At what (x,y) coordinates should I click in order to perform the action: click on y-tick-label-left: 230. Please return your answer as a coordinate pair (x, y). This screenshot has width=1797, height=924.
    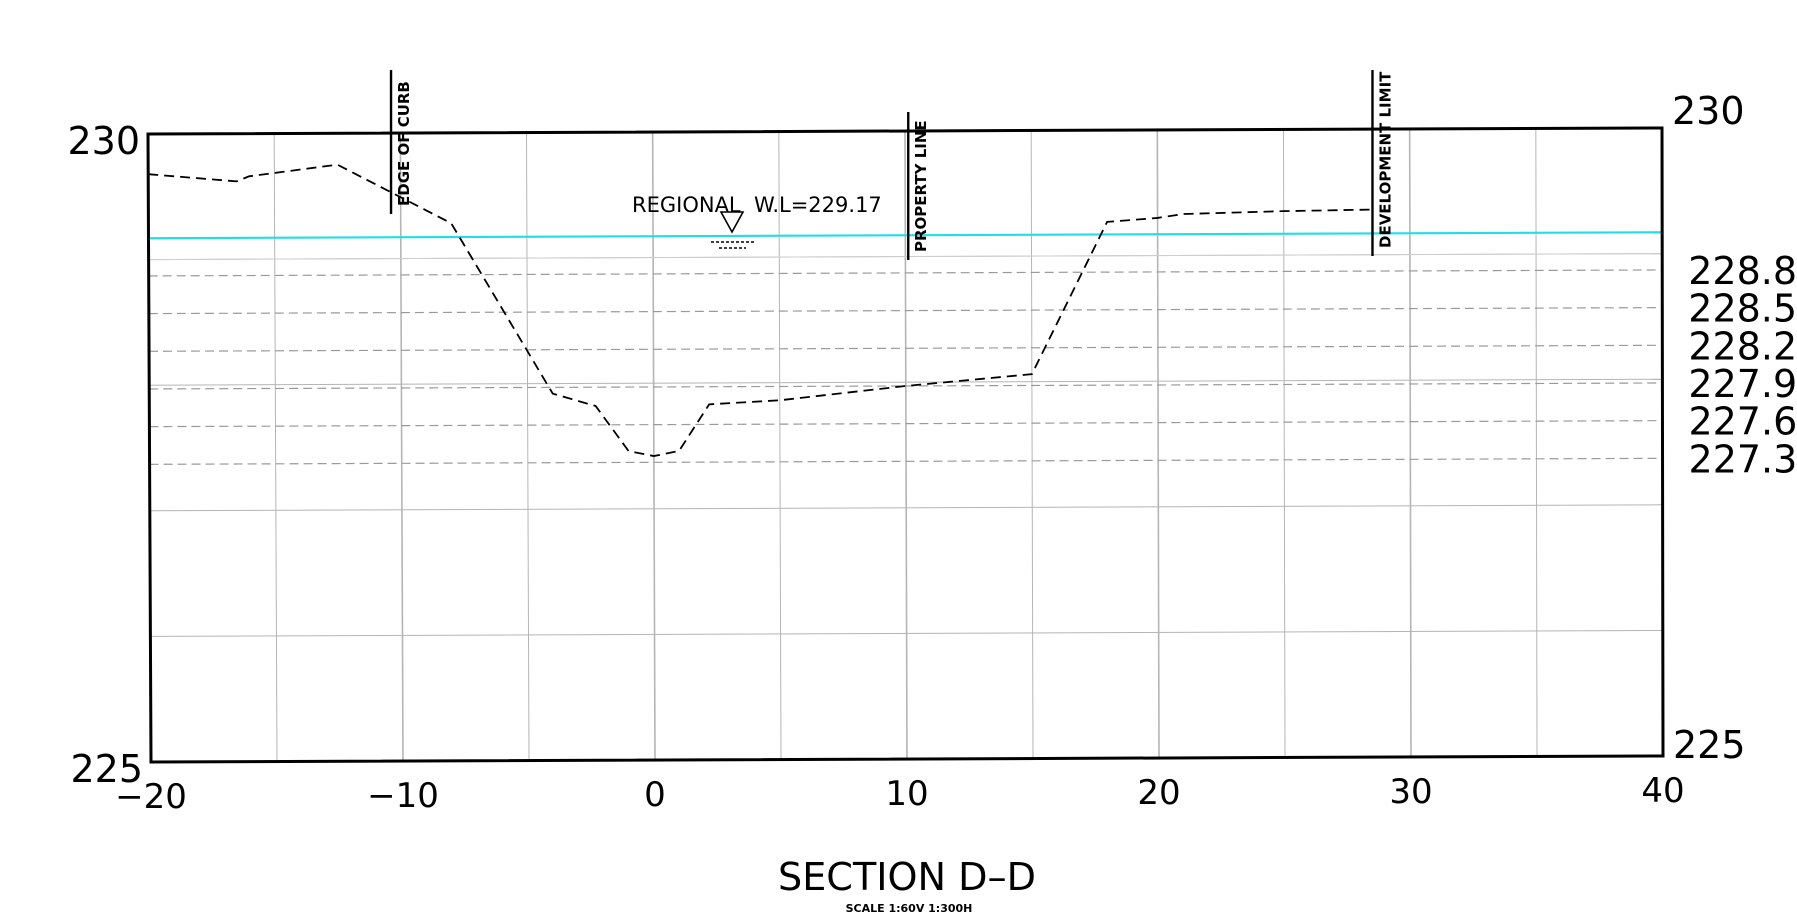
    Looking at the image, I should click on (103, 141).